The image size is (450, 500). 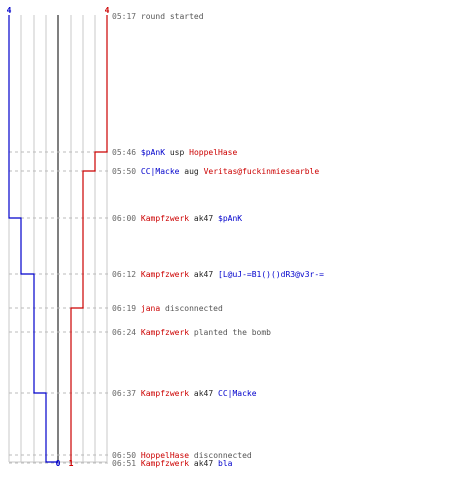 I want to click on event-row: 06:50 HoppelHase disconnected, so click(x=182, y=455).